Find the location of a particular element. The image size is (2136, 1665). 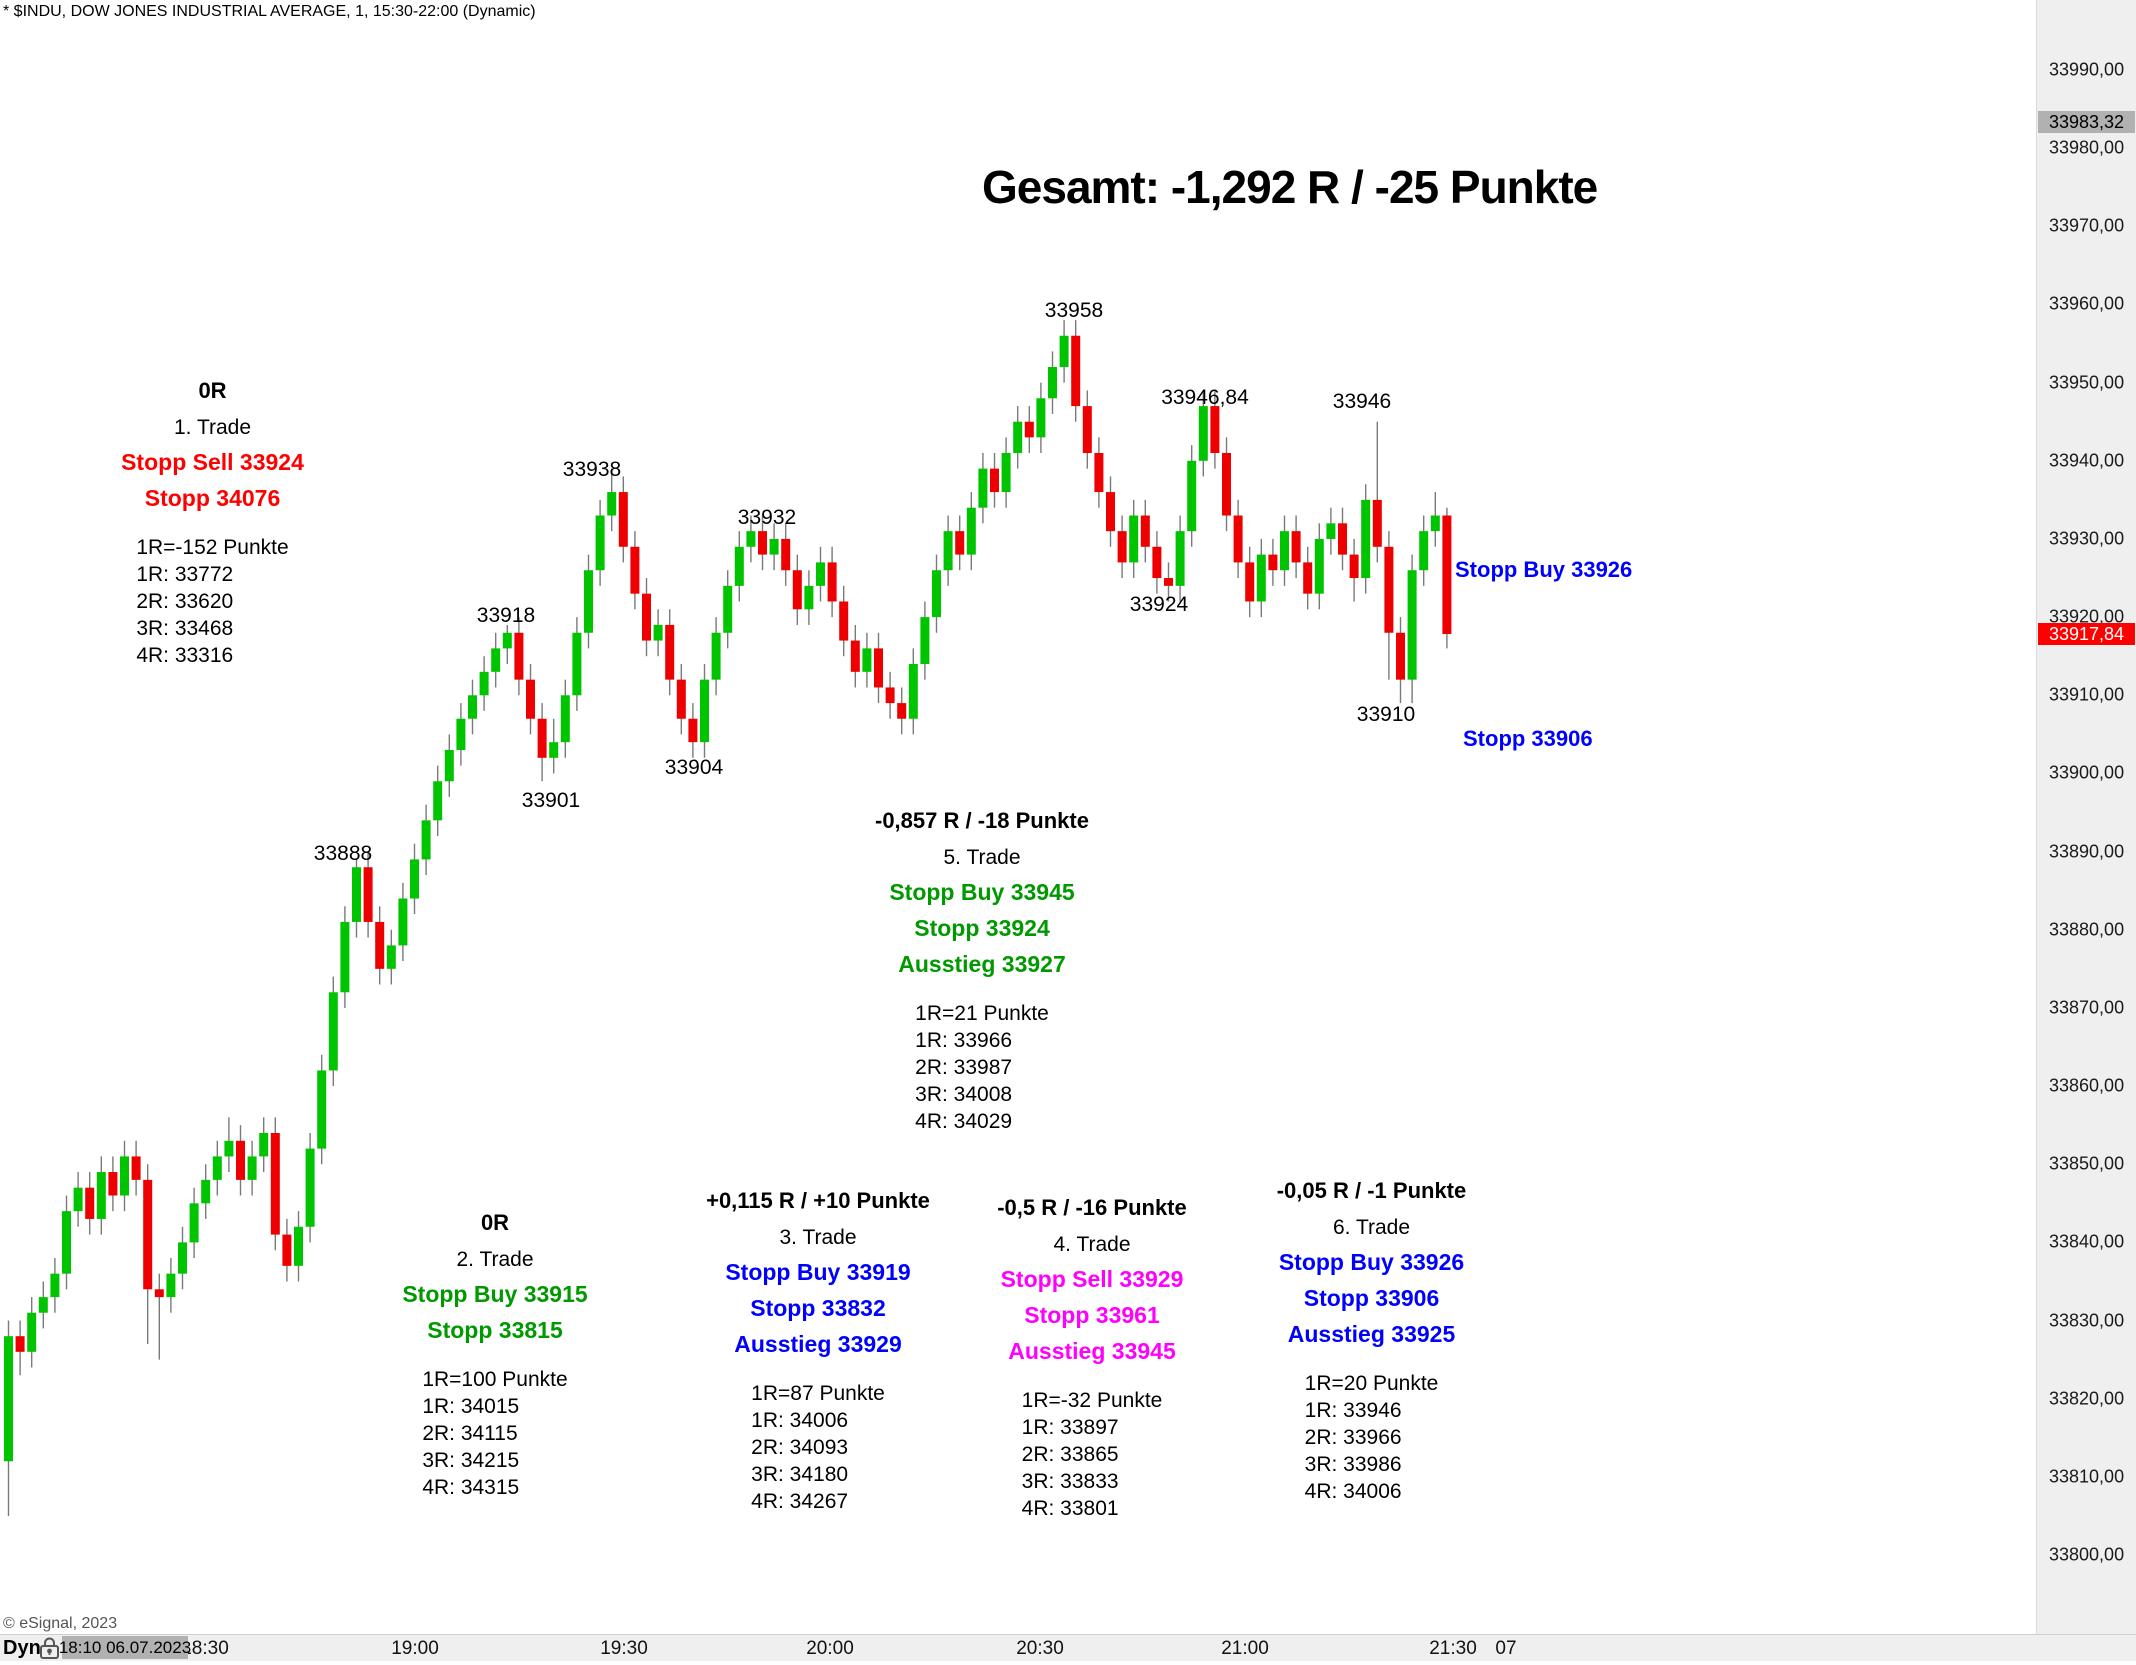

trade-stop-line: Stopp Buy 33945 is located at coordinates (982, 892).